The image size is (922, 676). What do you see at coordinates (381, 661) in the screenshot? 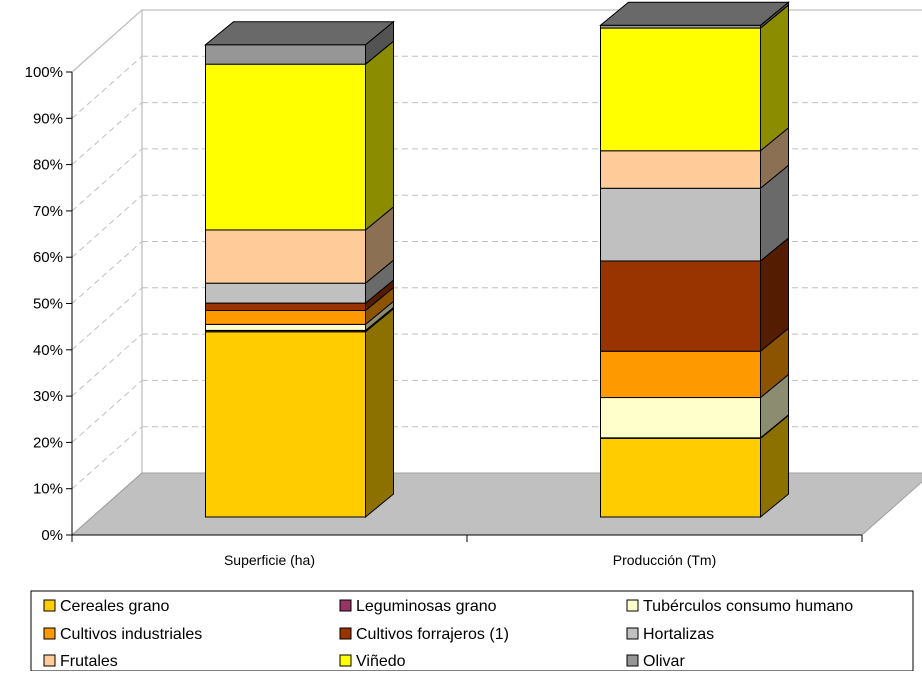
I see `legend-label: Viñedo` at bounding box center [381, 661].